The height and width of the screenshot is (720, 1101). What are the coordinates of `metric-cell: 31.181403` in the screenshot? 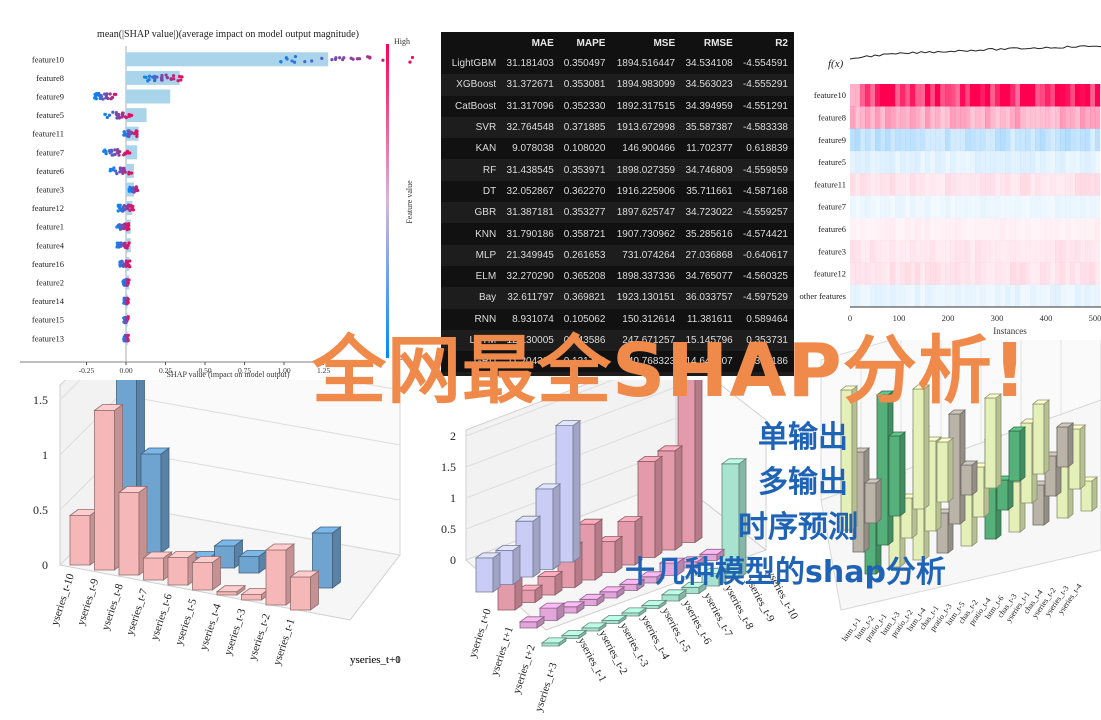 It's located at (530, 64).